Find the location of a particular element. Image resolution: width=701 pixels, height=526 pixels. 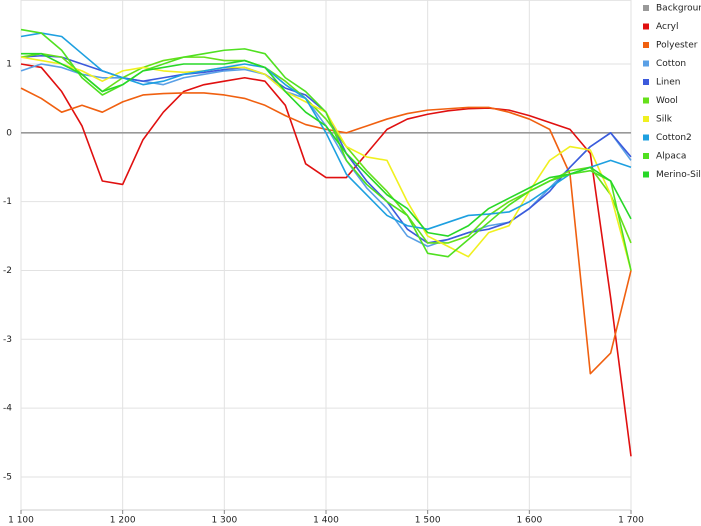

y-tick-label: -3 is located at coordinates (7, 340).